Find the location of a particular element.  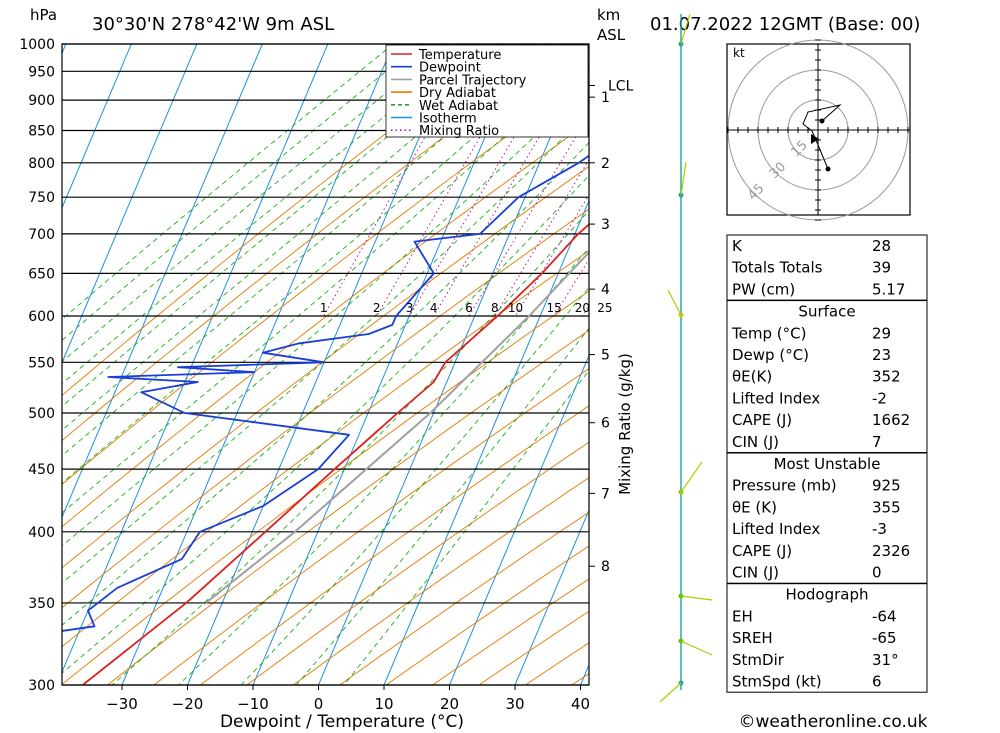

most-unstable-table-value: 355 is located at coordinates (886, 507).